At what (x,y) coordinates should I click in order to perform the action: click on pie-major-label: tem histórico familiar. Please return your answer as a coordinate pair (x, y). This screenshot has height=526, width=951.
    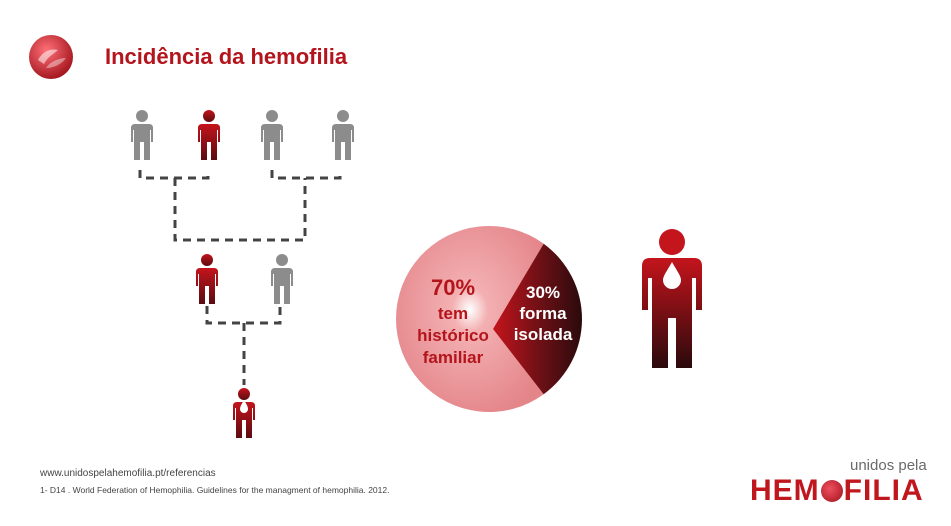
    Looking at the image, I should click on (453, 336).